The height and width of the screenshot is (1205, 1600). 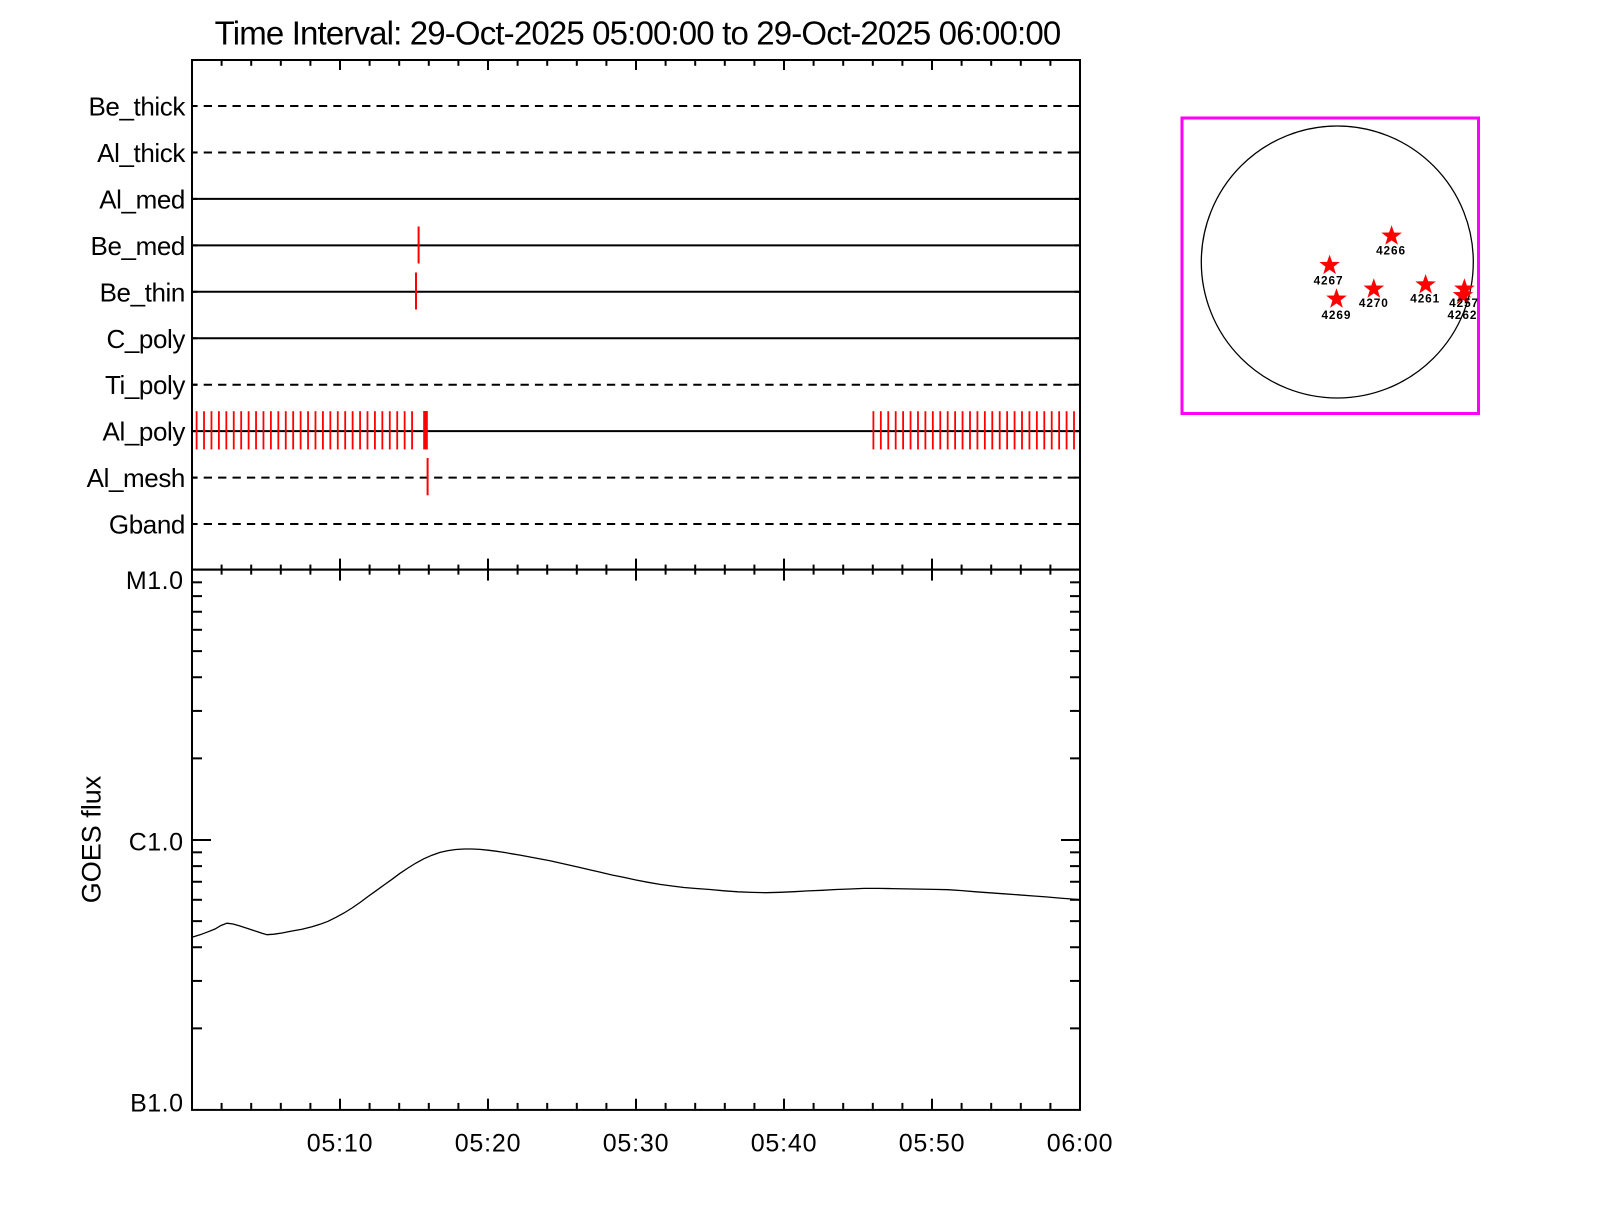 I want to click on svg-text: Al_poly, so click(x=144, y=432).